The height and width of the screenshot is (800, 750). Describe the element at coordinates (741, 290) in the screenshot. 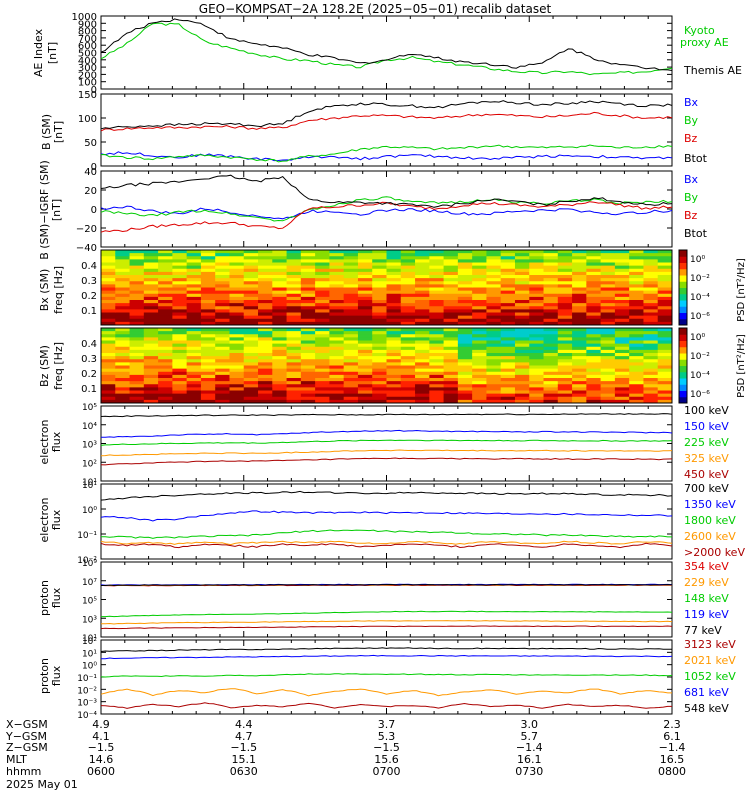

I see `bxpsd-cbar-label: PSD [nT²/Hz]` at that location.